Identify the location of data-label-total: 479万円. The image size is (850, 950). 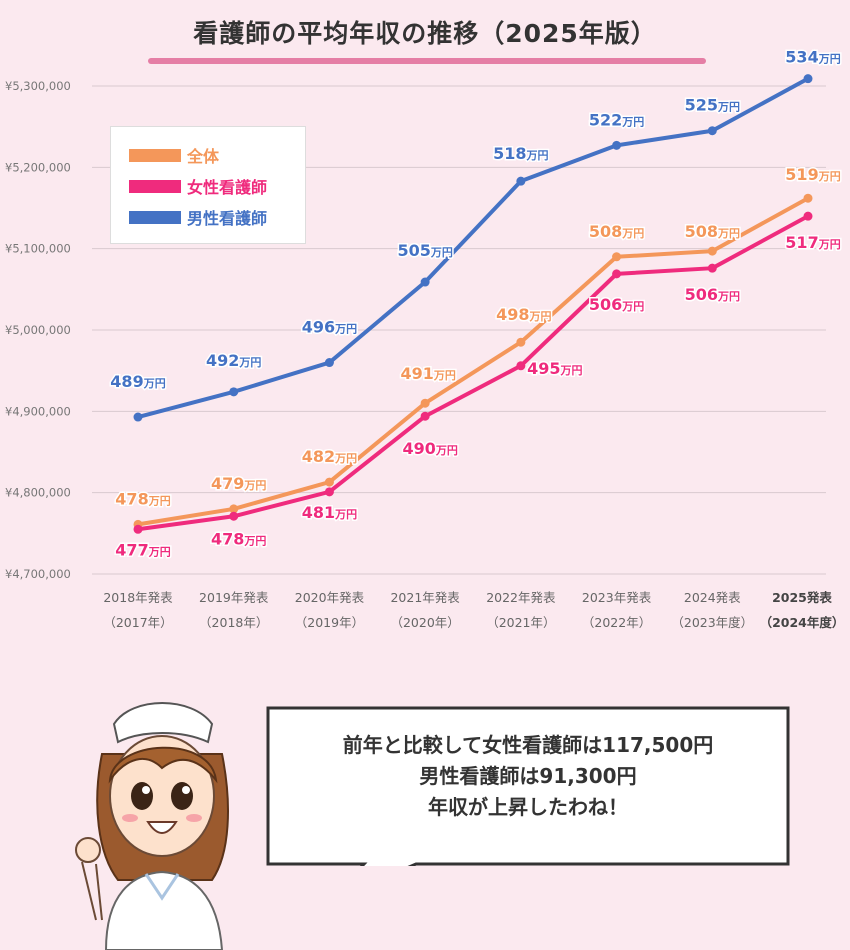
(238, 483).